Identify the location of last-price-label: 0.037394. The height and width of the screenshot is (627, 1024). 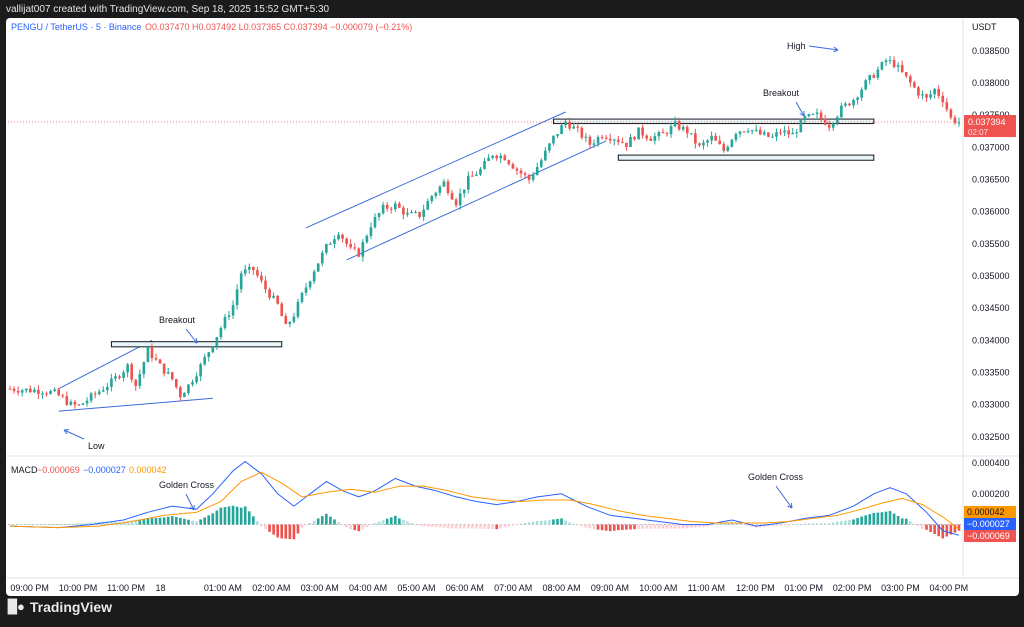
(987, 122).